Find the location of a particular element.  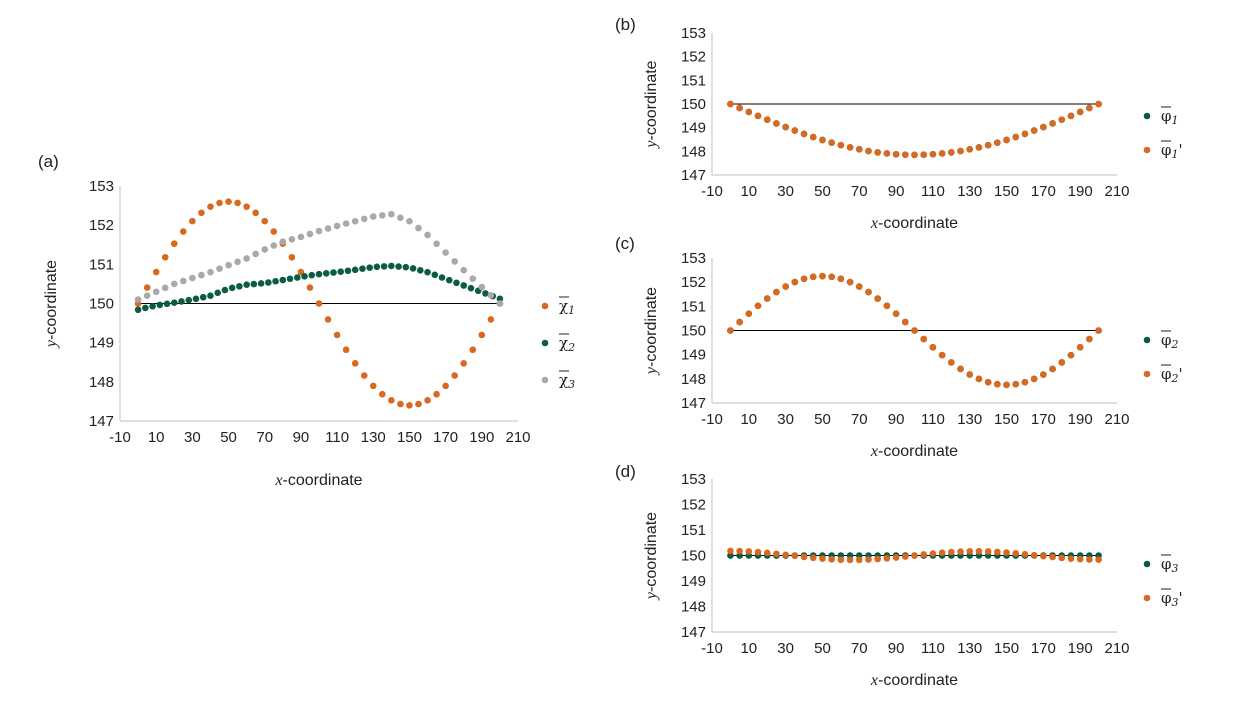

y-axis-label: y-coordinate is located at coordinates (51, 304).